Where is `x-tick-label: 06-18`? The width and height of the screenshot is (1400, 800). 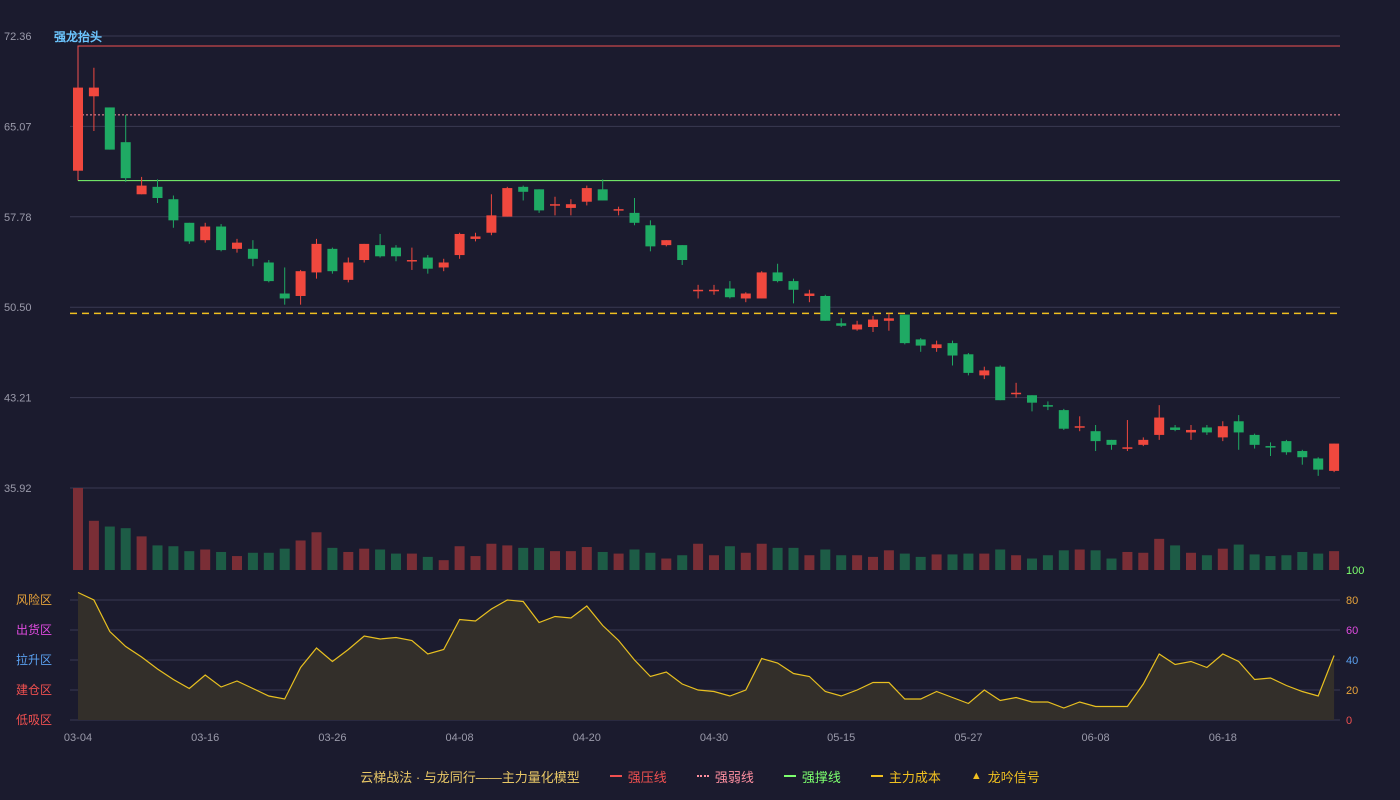 x-tick-label: 06-18 is located at coordinates (1223, 738).